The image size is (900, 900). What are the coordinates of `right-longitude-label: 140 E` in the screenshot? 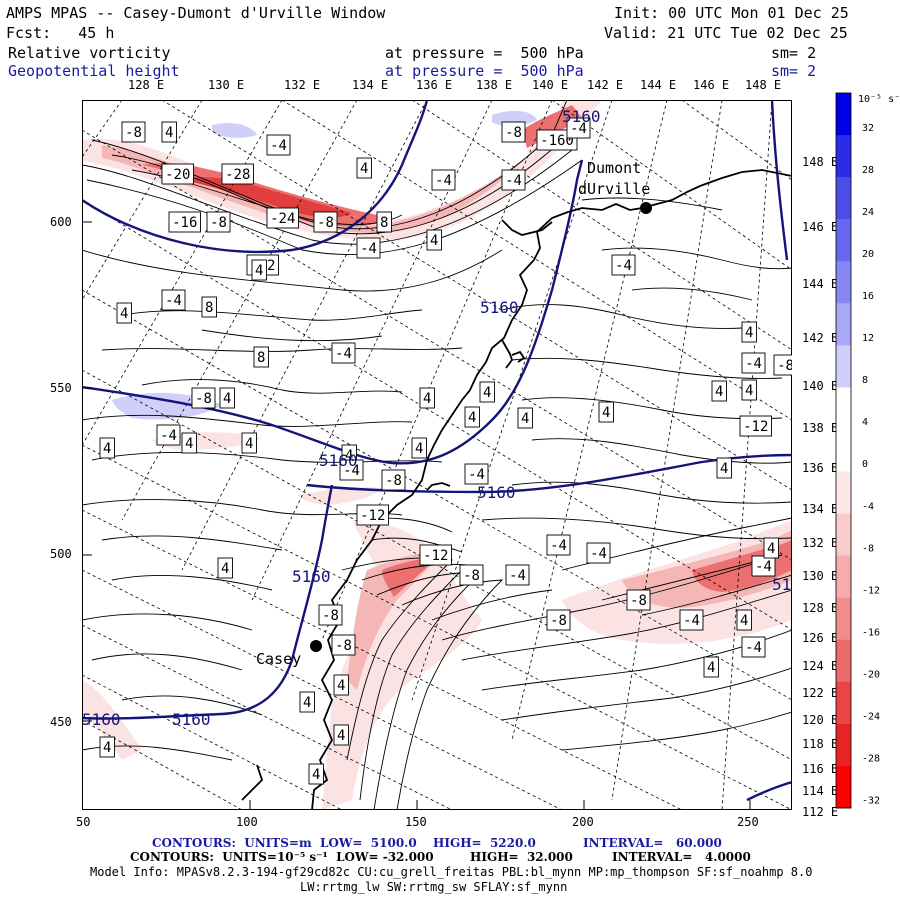 It's located at (820, 386).